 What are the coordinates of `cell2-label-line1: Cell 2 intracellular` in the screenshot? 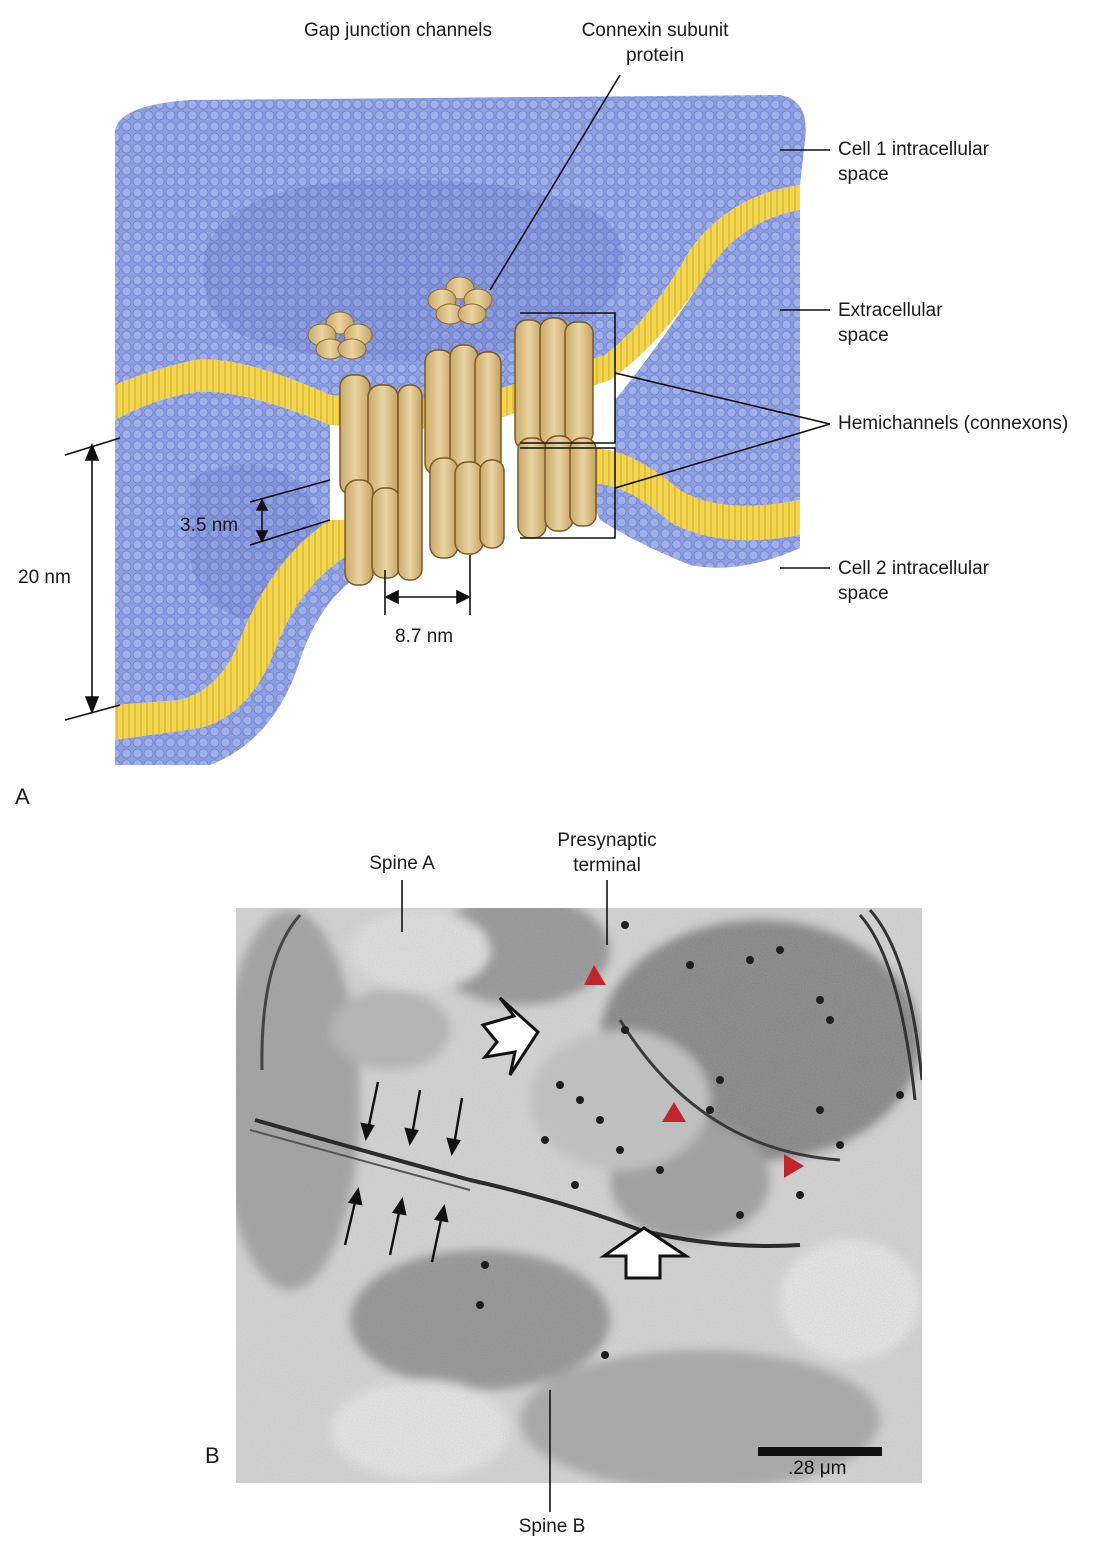 It's located at (914, 568).